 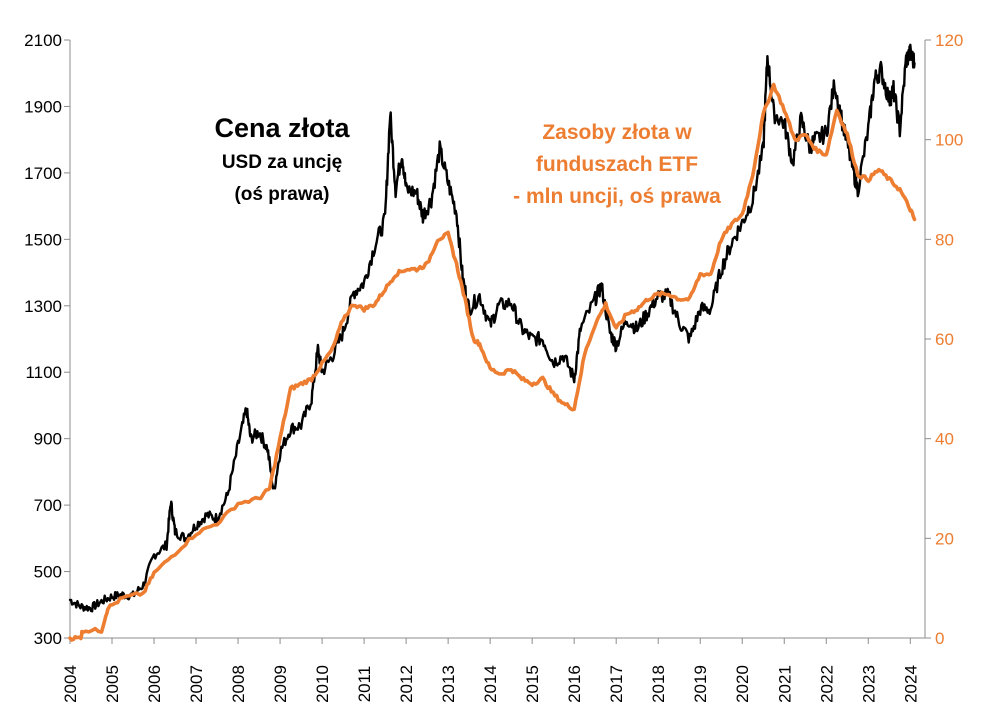 What do you see at coordinates (490, 684) in the screenshot?
I see `x-tick-label: 2014` at bounding box center [490, 684].